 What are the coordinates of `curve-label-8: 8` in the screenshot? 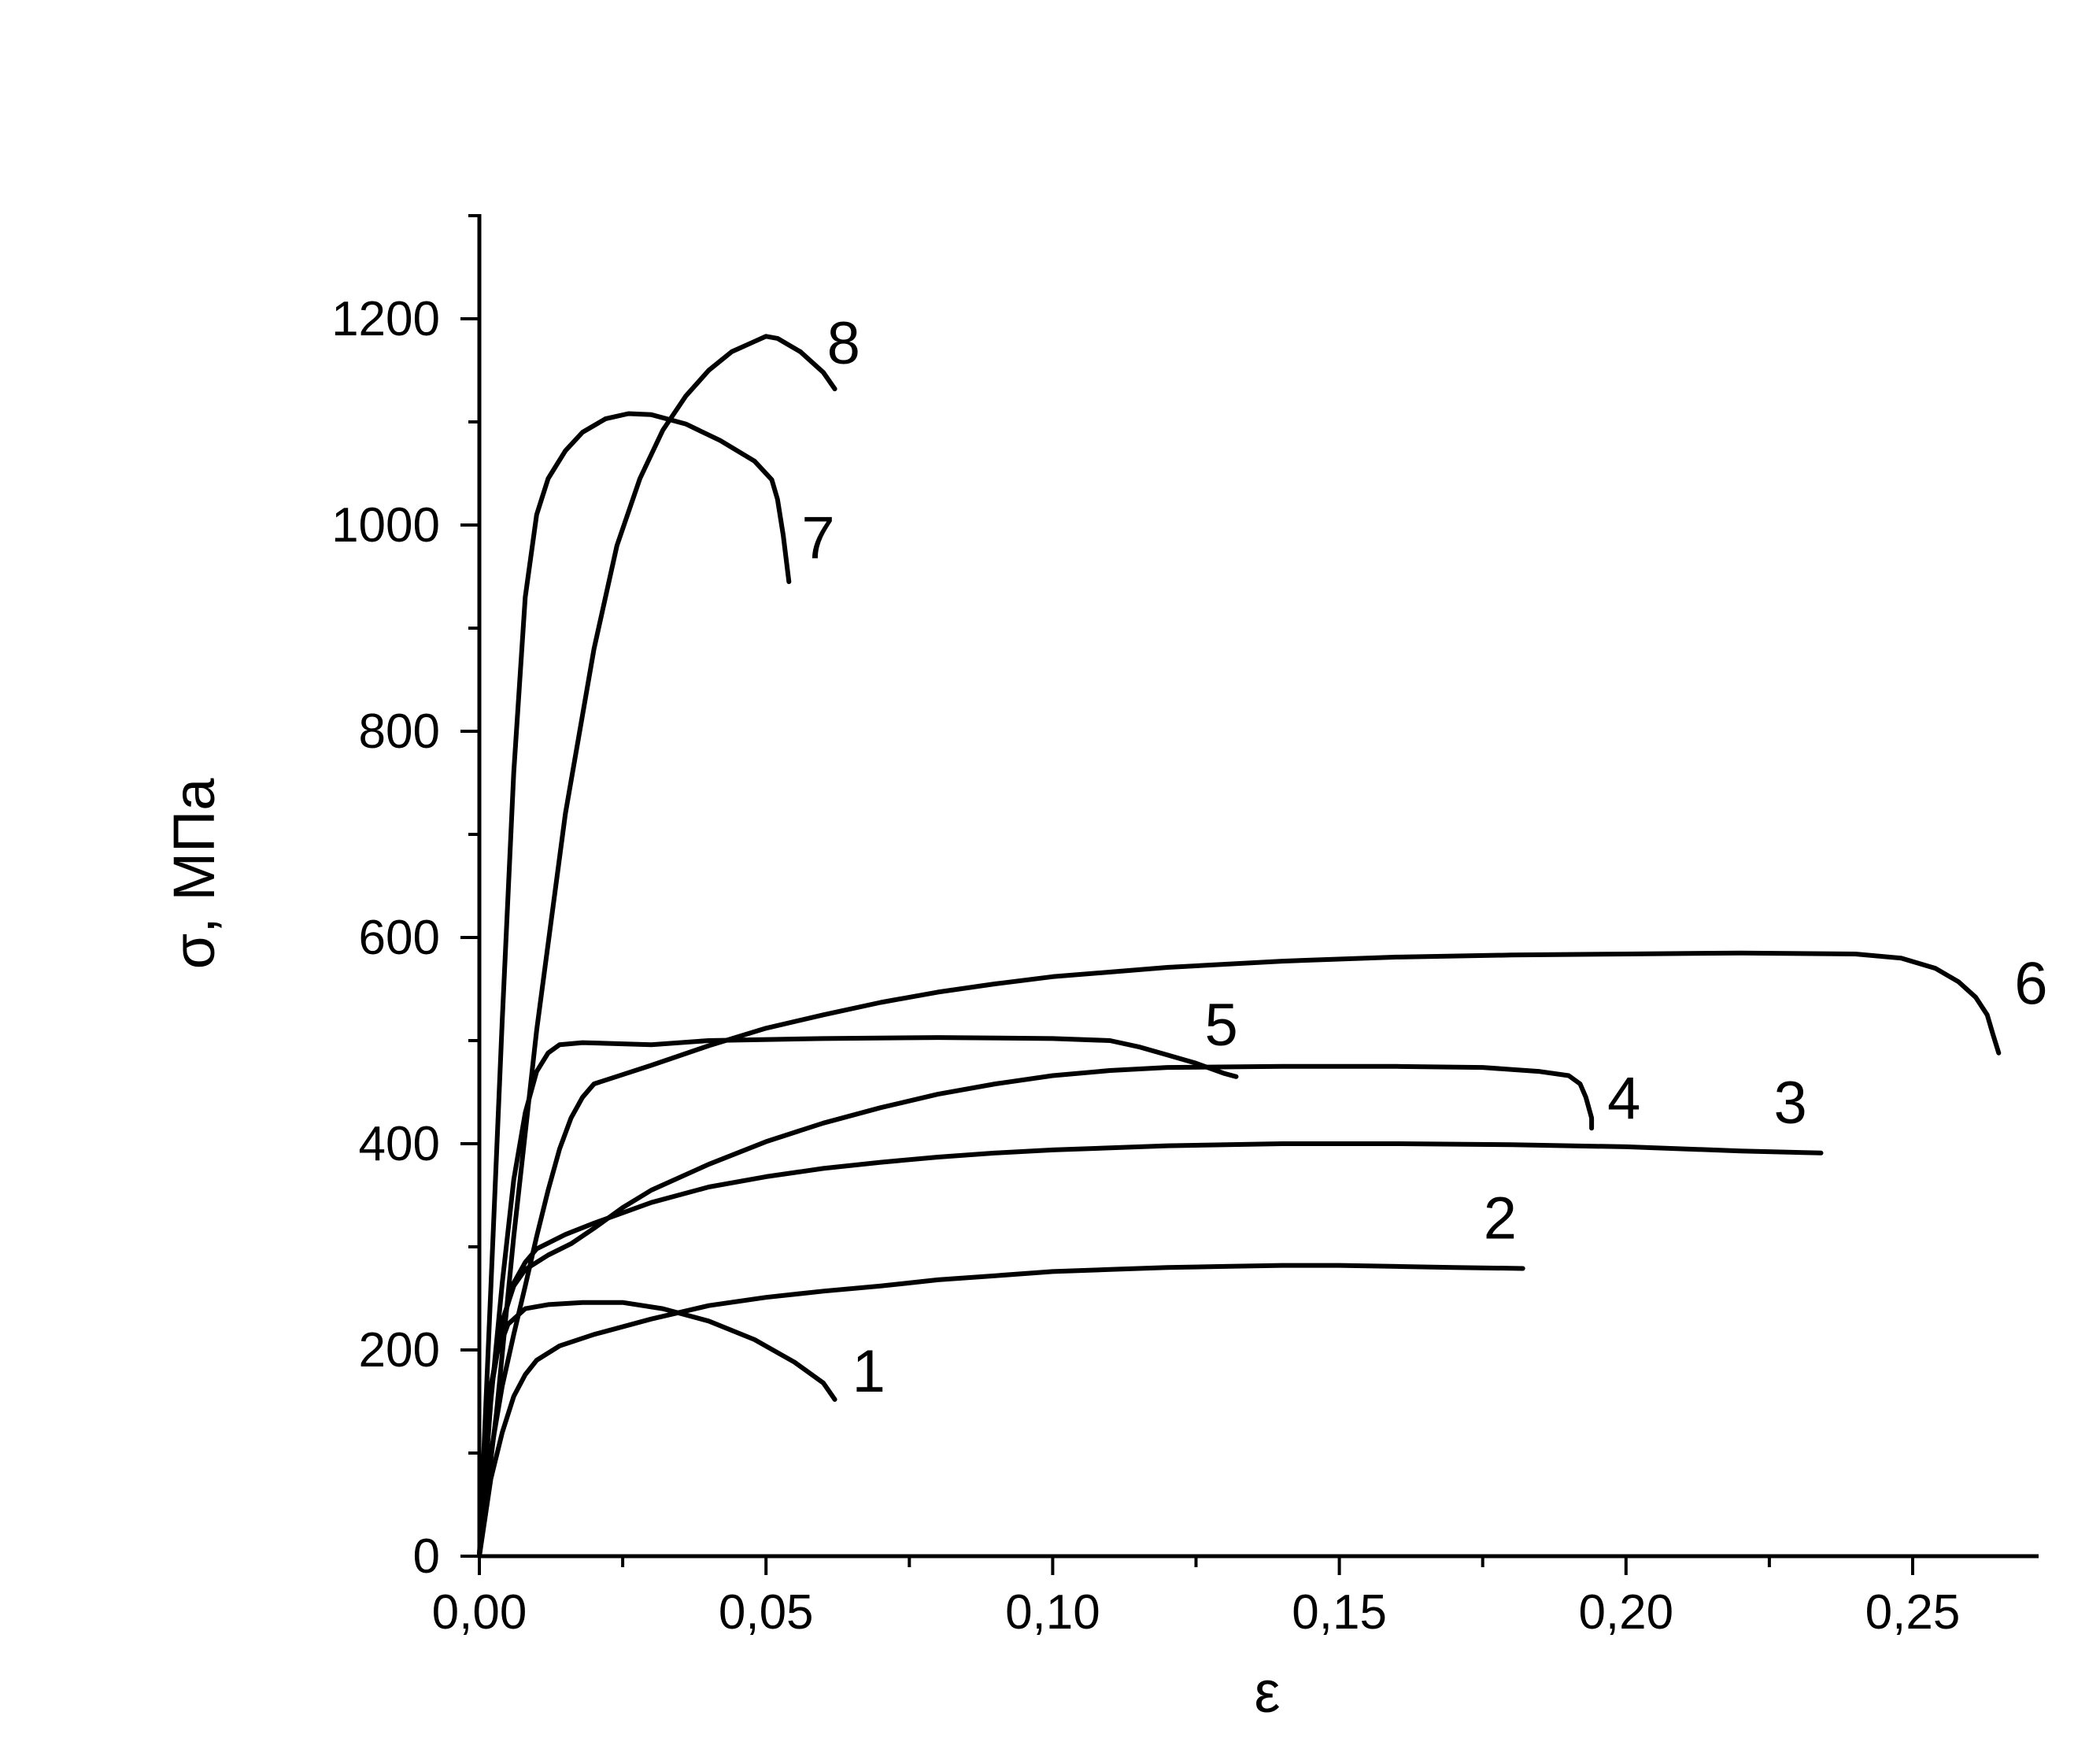 It's located at (844, 344).